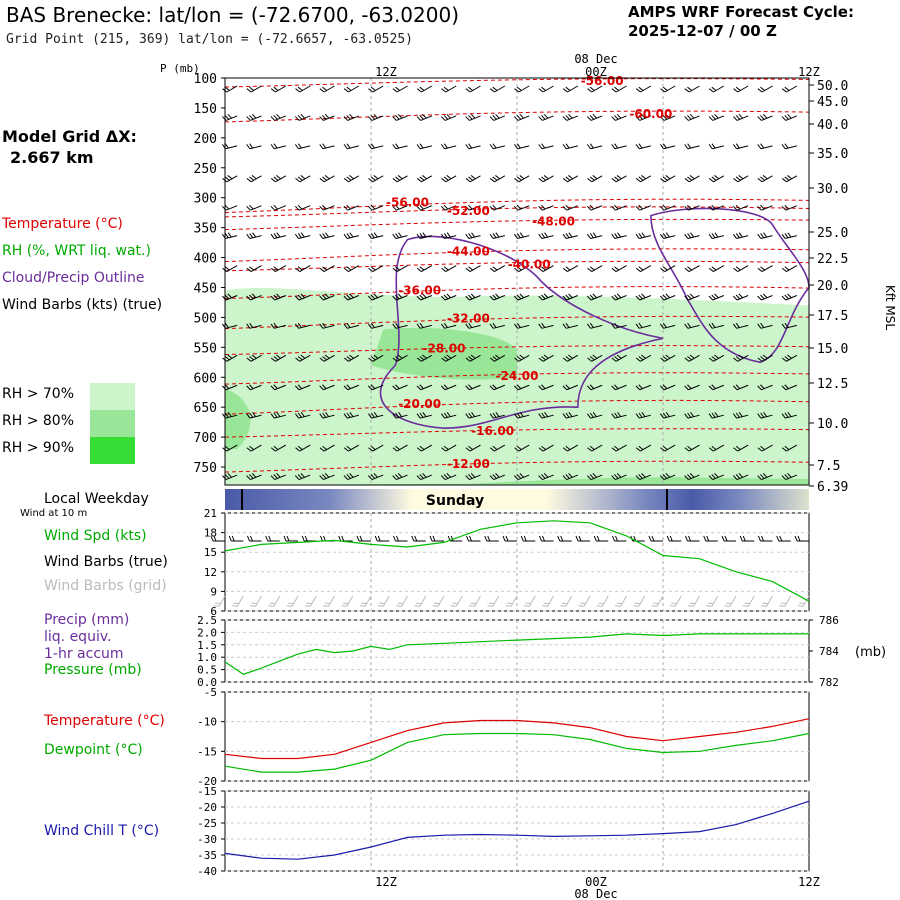  I want to click on bottom-day-label: 08 Dec, so click(595, 893).